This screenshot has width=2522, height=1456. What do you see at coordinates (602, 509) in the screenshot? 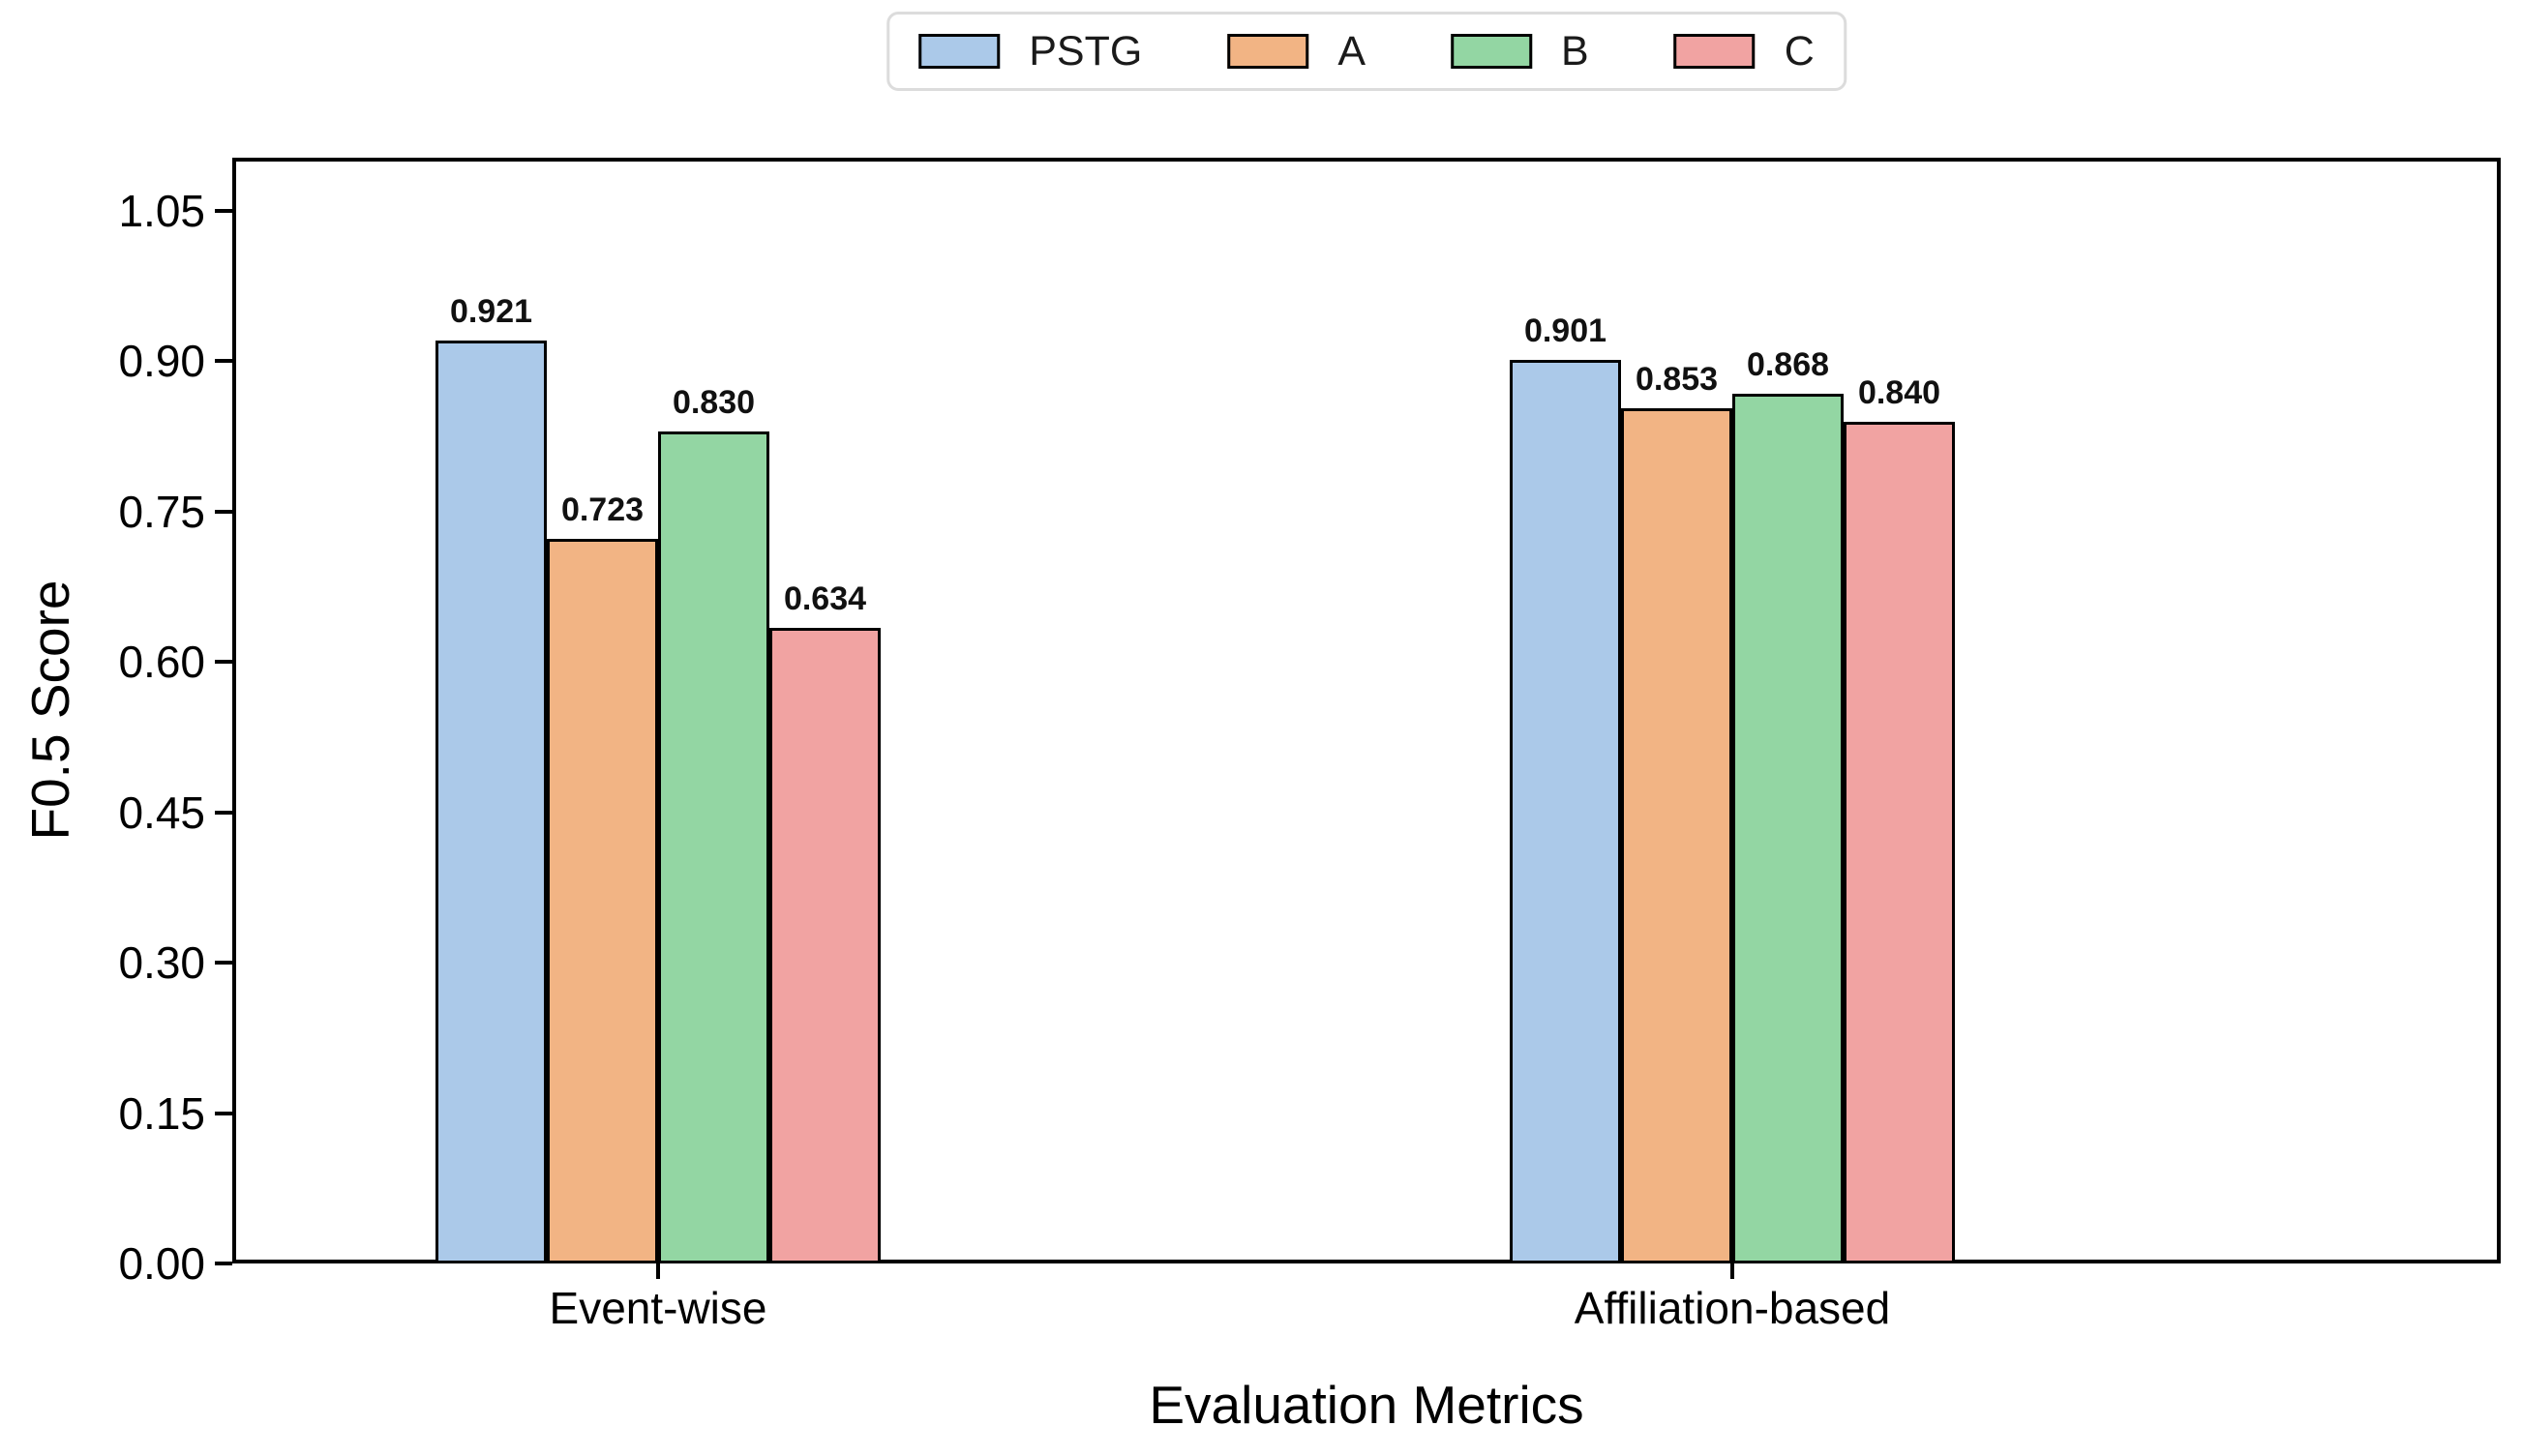
I see `bar-value-label: 0.723` at bounding box center [602, 509].